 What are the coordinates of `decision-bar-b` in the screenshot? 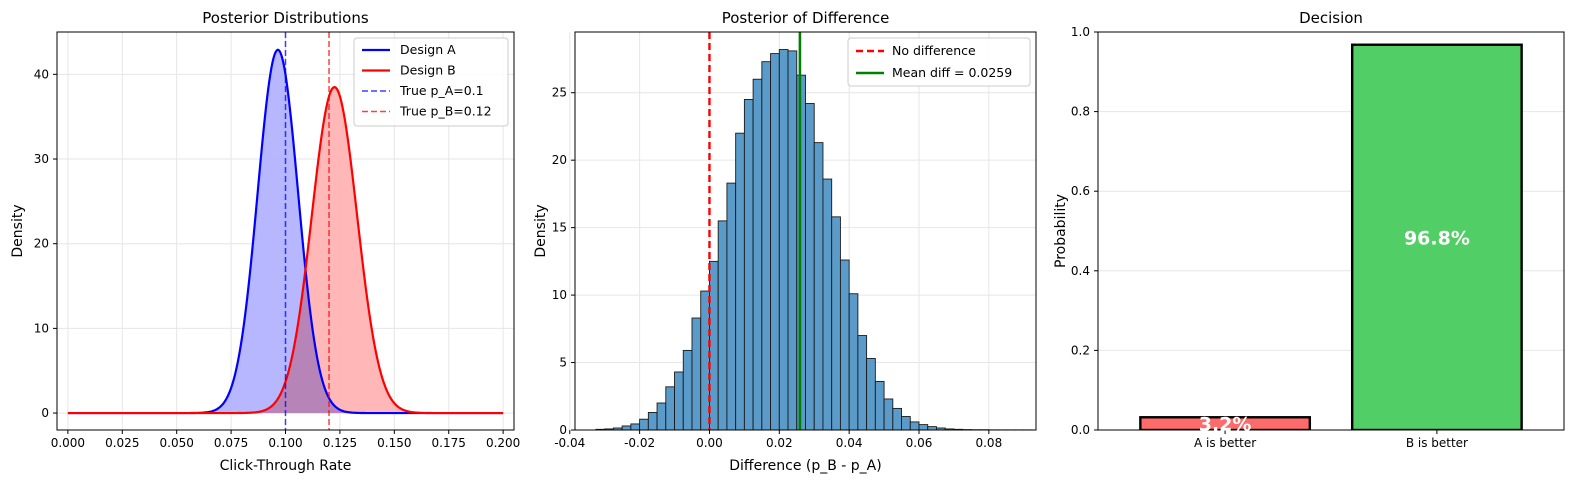 It's located at (1436, 236).